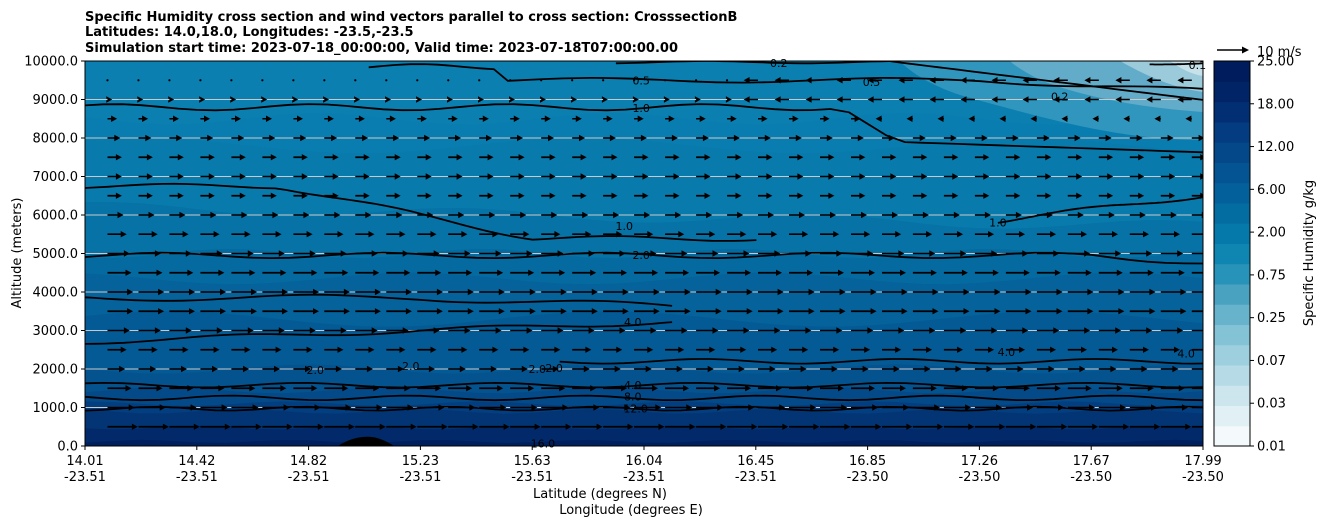  Describe the element at coordinates (635, 408) in the screenshot. I see `contour-label: 12.0` at that location.